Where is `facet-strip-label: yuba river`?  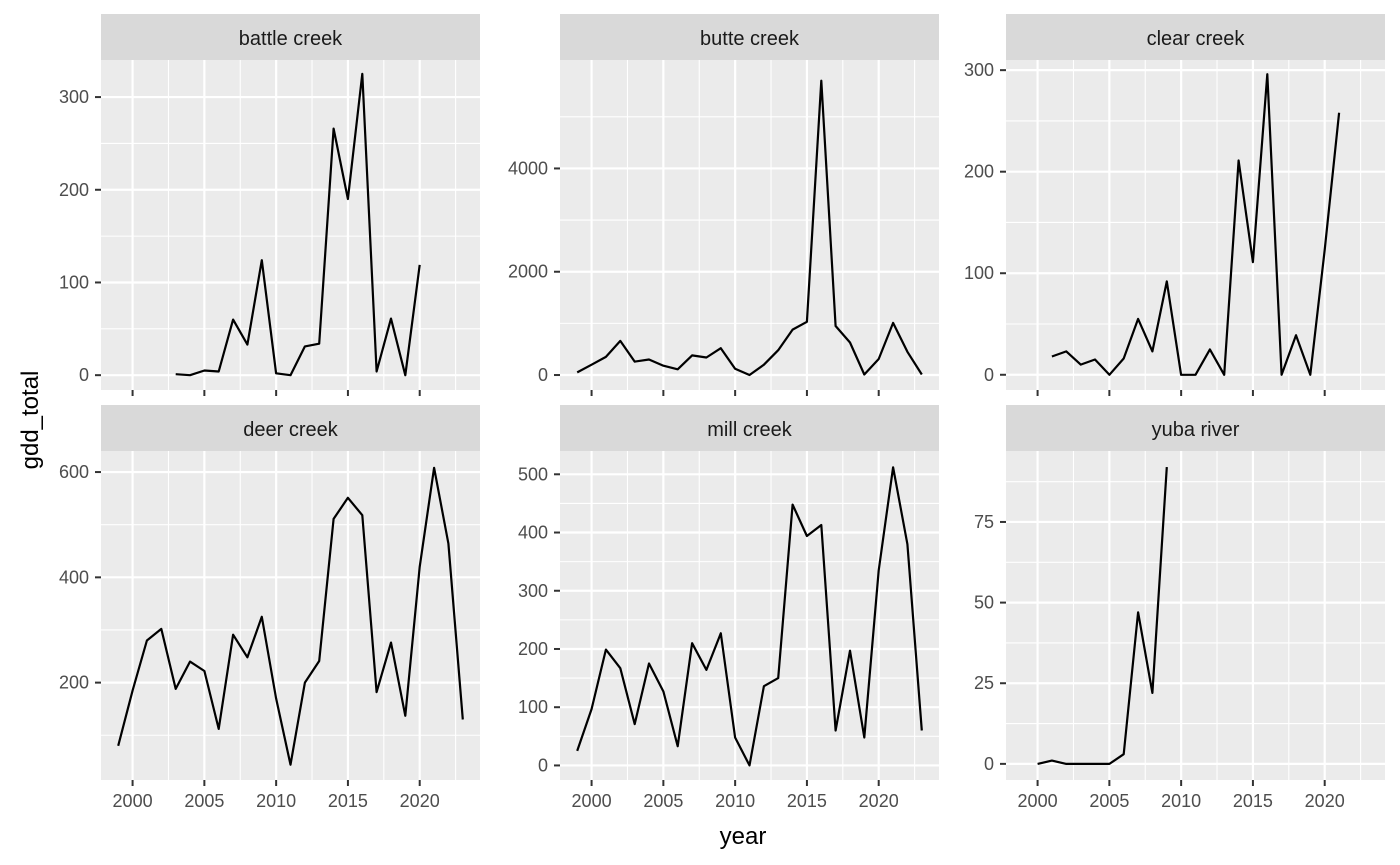 facet-strip-label: yuba river is located at coordinates (1196, 430).